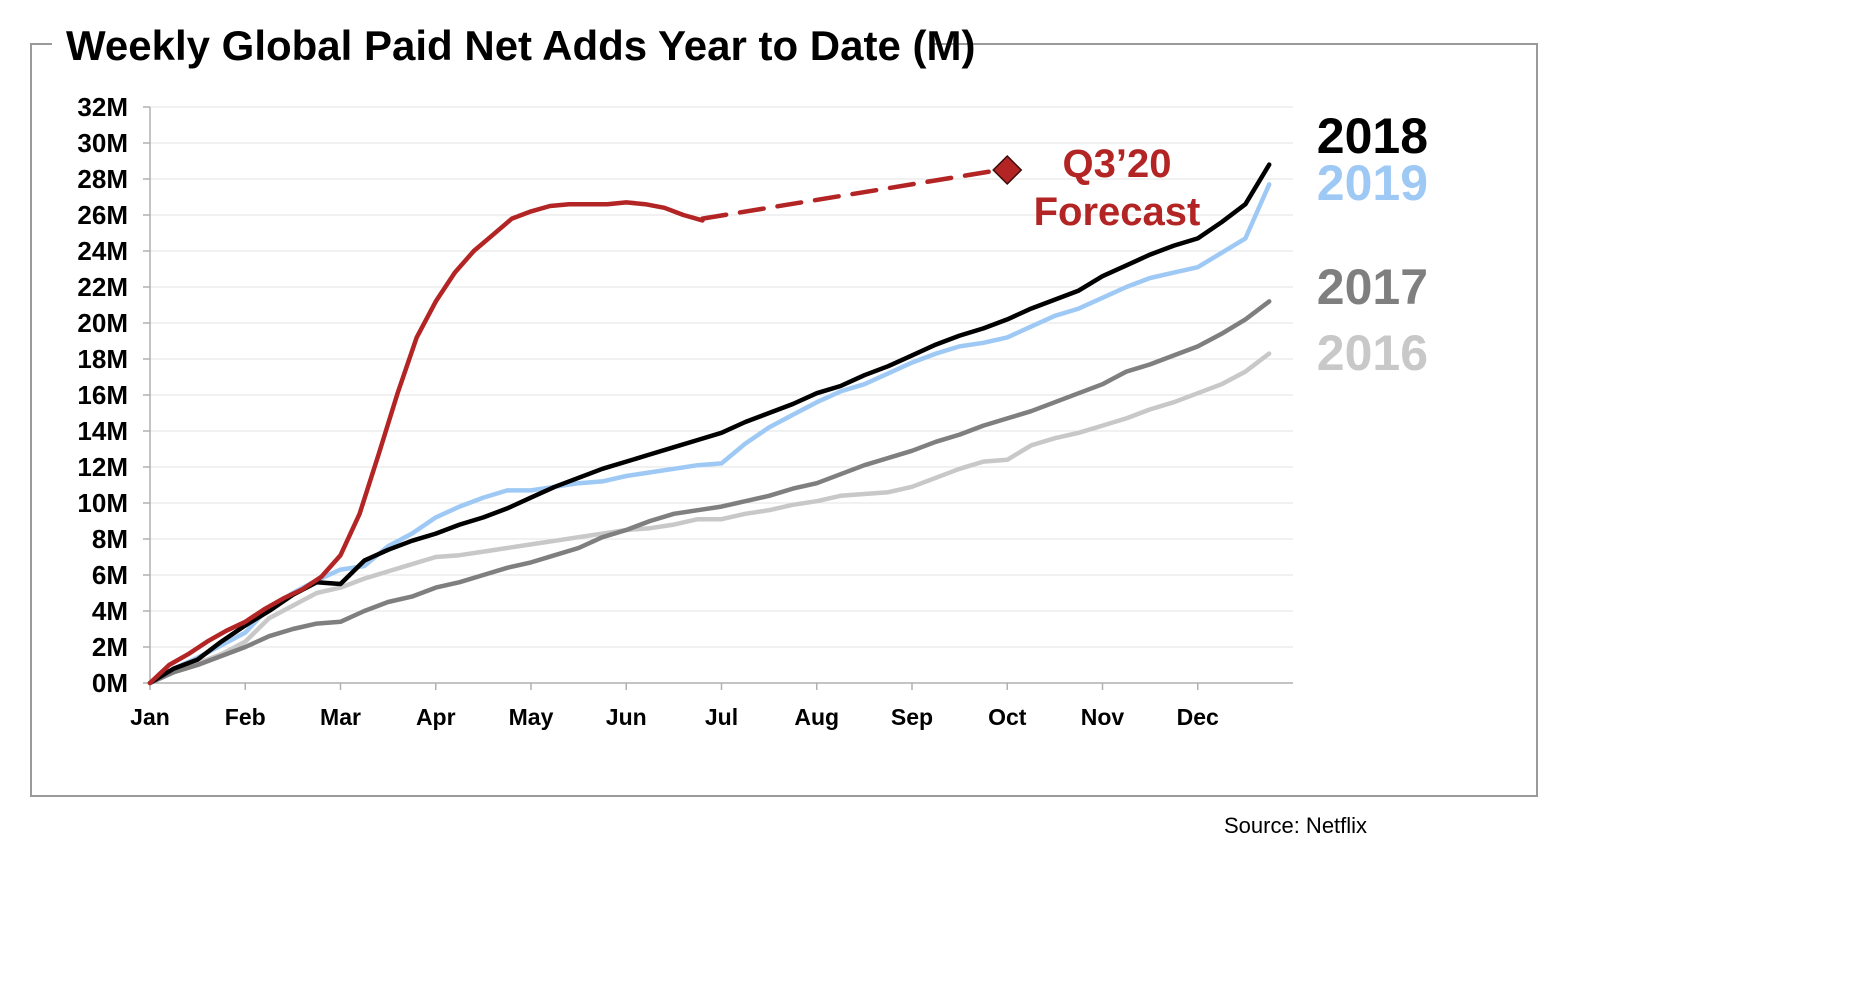 The width and height of the screenshot is (1854, 988). Describe the element at coordinates (102, 431) in the screenshot. I see `y-tick-label: 14M` at that location.